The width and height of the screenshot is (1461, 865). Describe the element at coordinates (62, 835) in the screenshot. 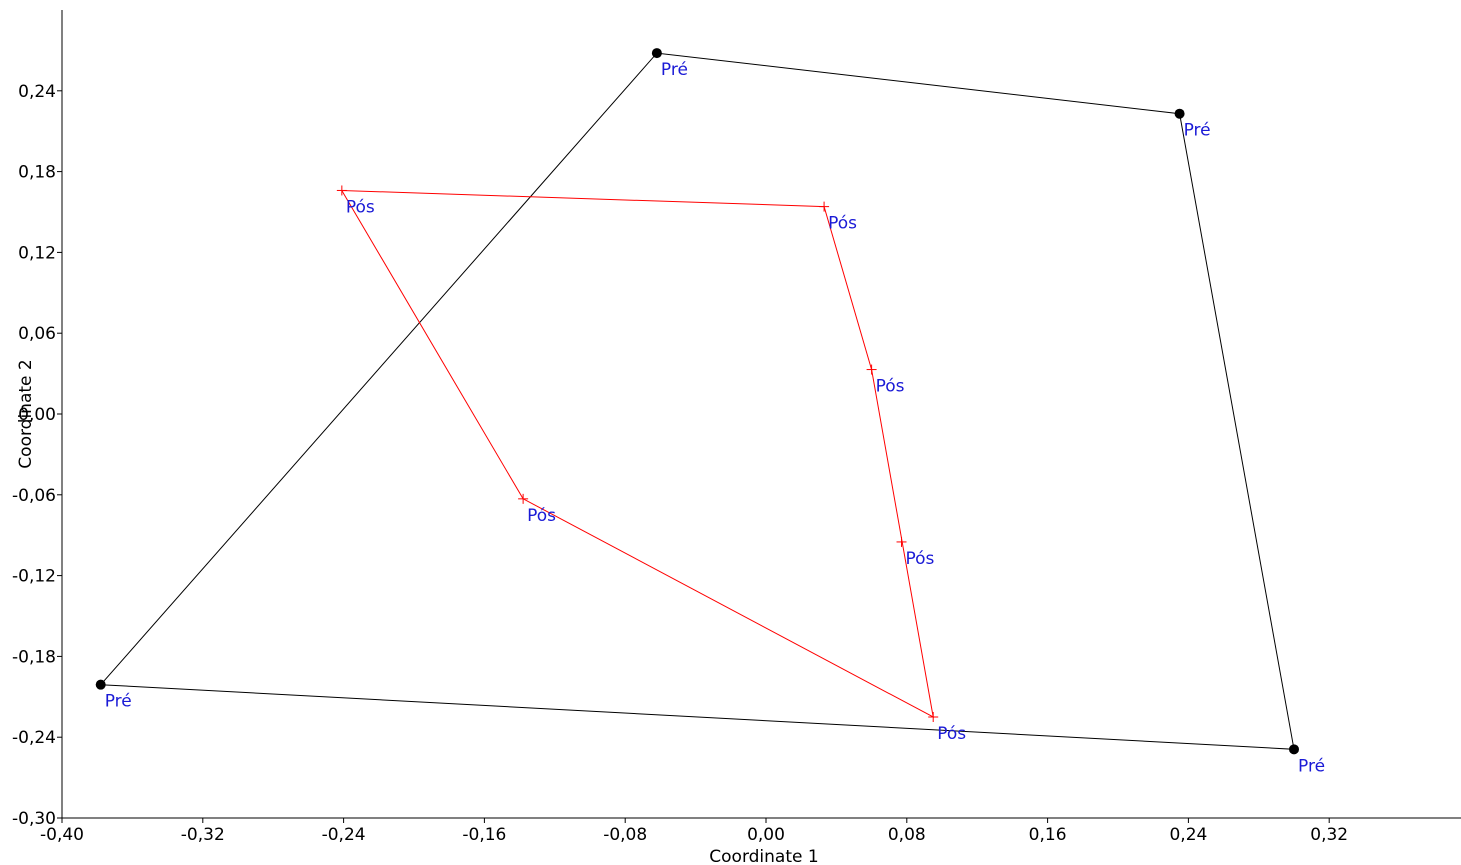

I see `x-tick-label: -0,40` at that location.